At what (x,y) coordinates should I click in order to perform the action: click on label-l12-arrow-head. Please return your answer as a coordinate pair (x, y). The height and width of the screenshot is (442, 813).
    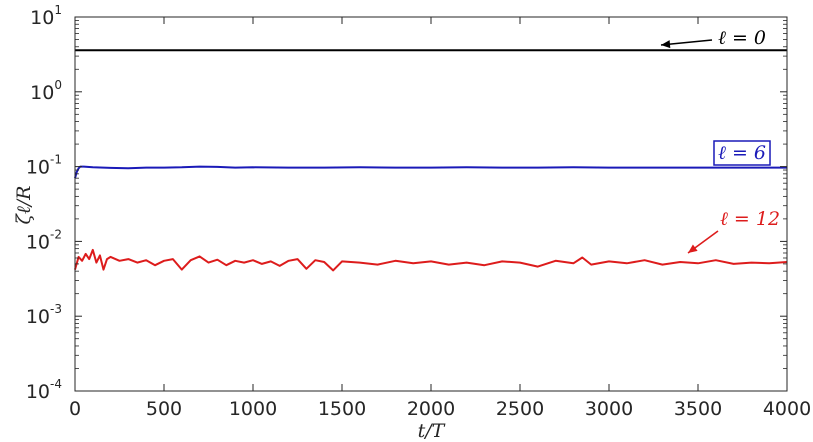
    Looking at the image, I should click on (693, 248).